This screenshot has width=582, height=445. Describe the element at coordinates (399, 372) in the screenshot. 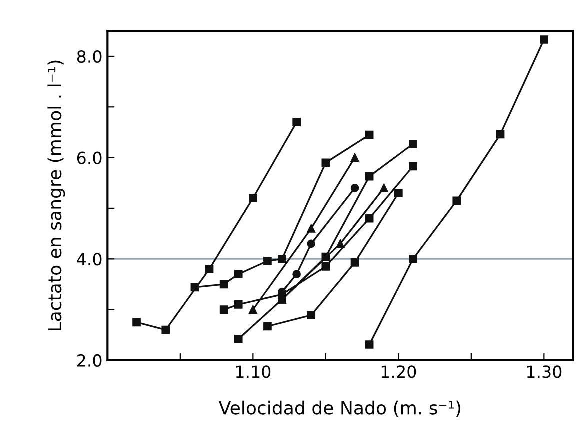

I see `x-tick-label: 1.20` at that location.